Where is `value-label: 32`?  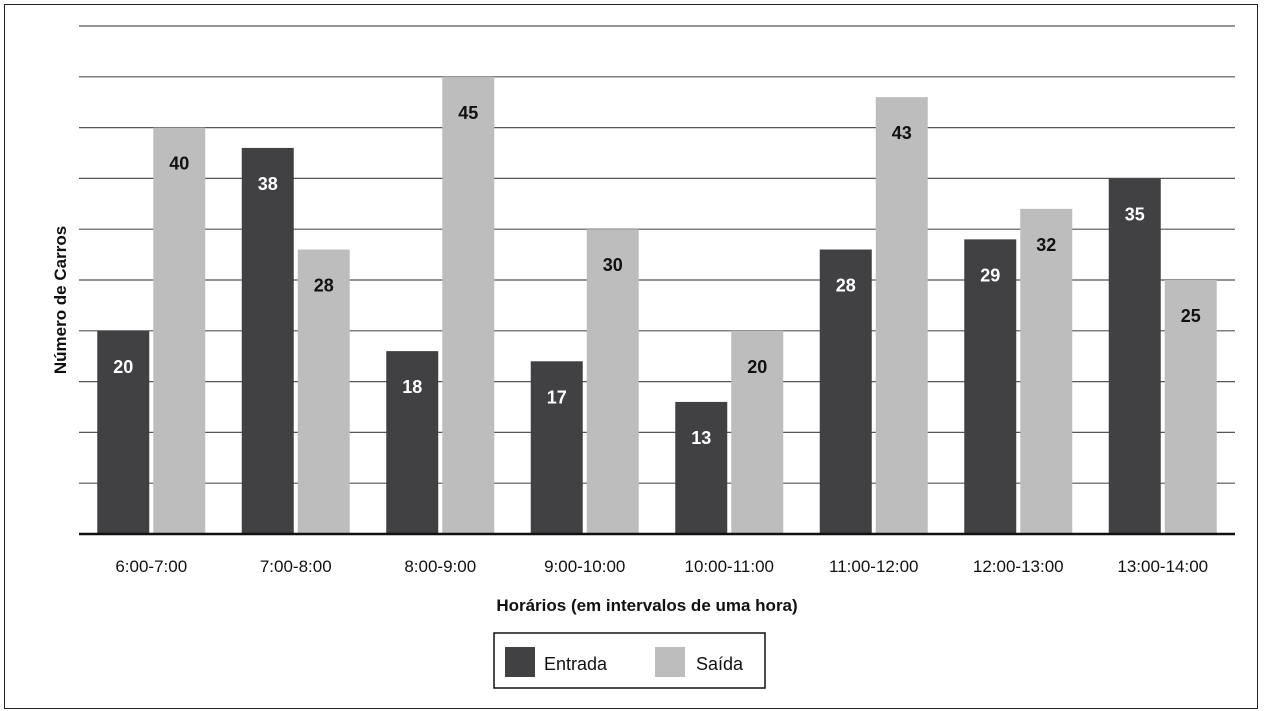
value-label: 32 is located at coordinates (1046, 245).